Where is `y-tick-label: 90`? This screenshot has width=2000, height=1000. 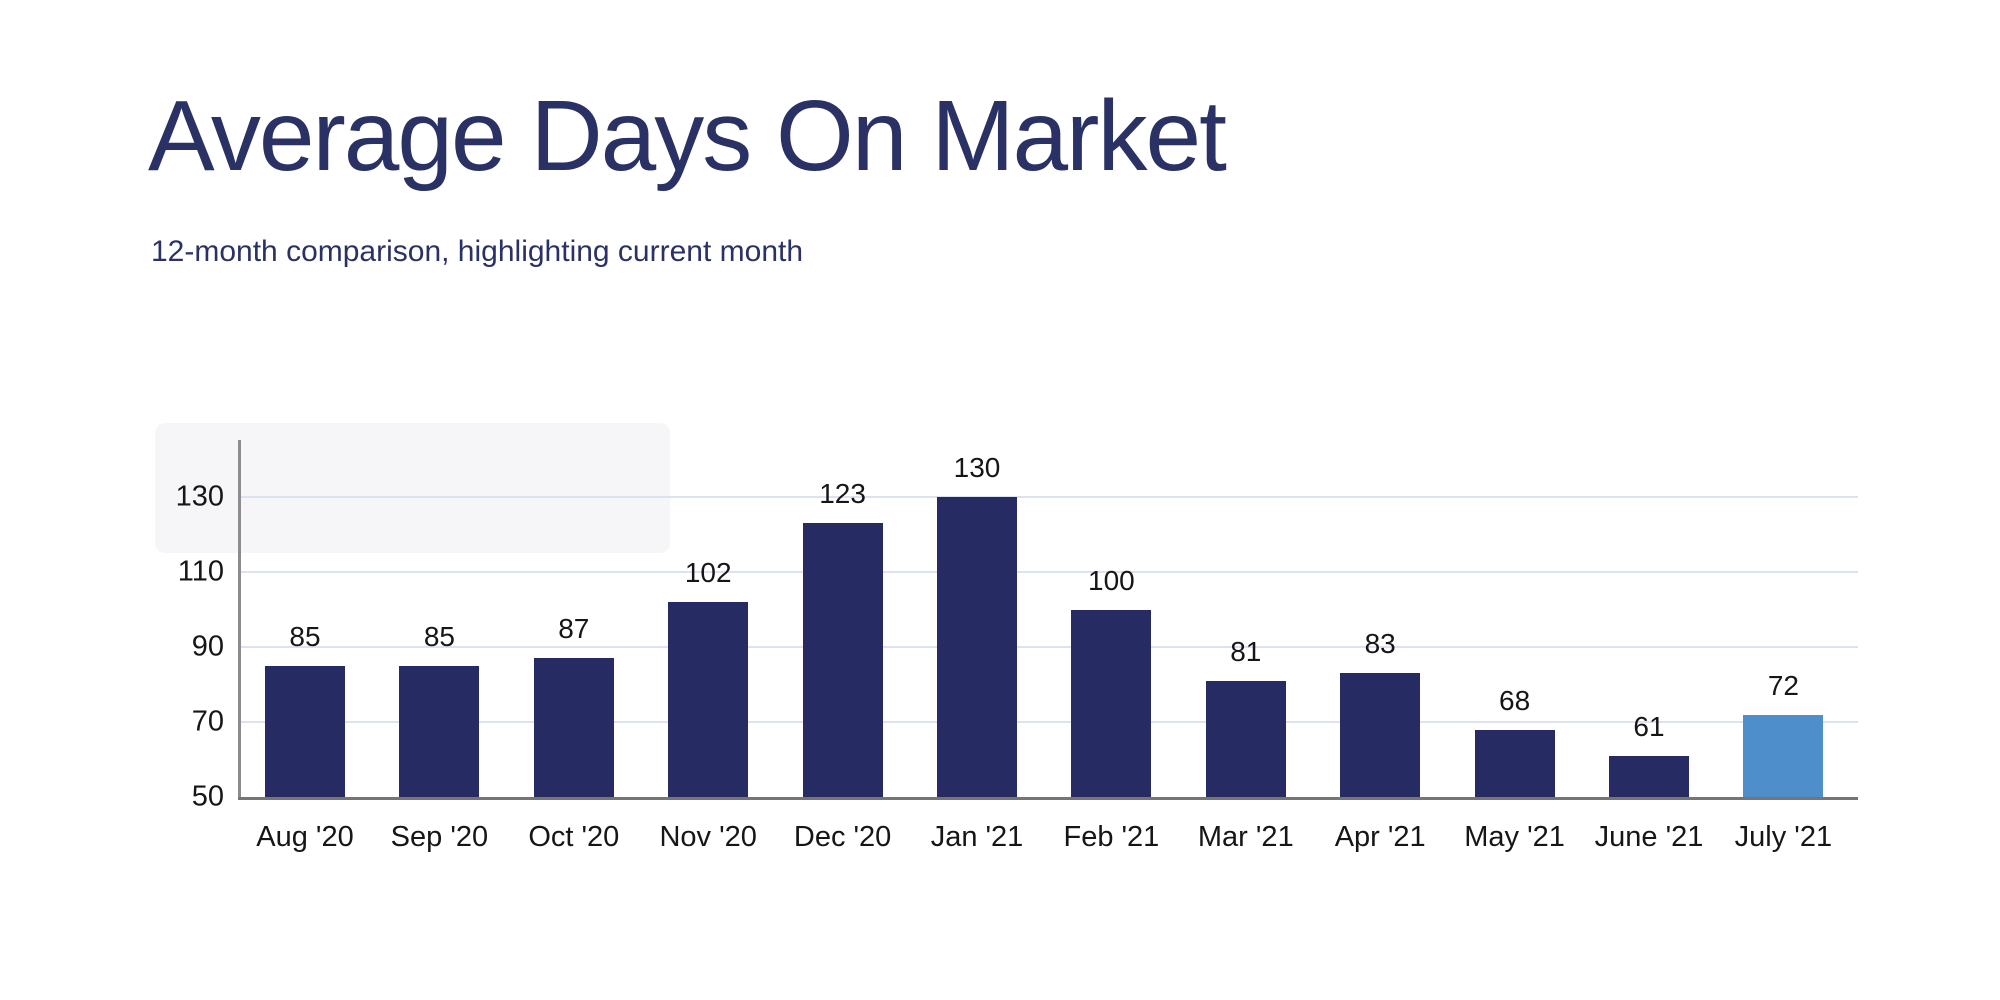
y-tick-label: 90 is located at coordinates (207, 646).